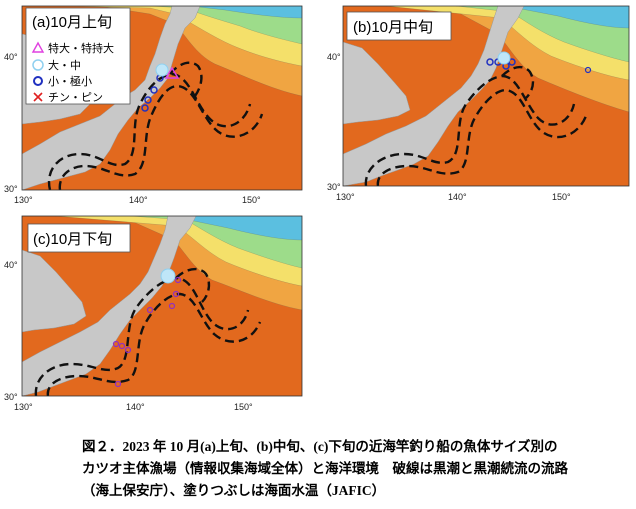 The image size is (636, 509). What do you see at coordinates (78, 56) in the screenshot?
I see `legend-box: (a)10月上旬 特大・特持大 大・中 小・極小 チン・ピン` at bounding box center [78, 56].